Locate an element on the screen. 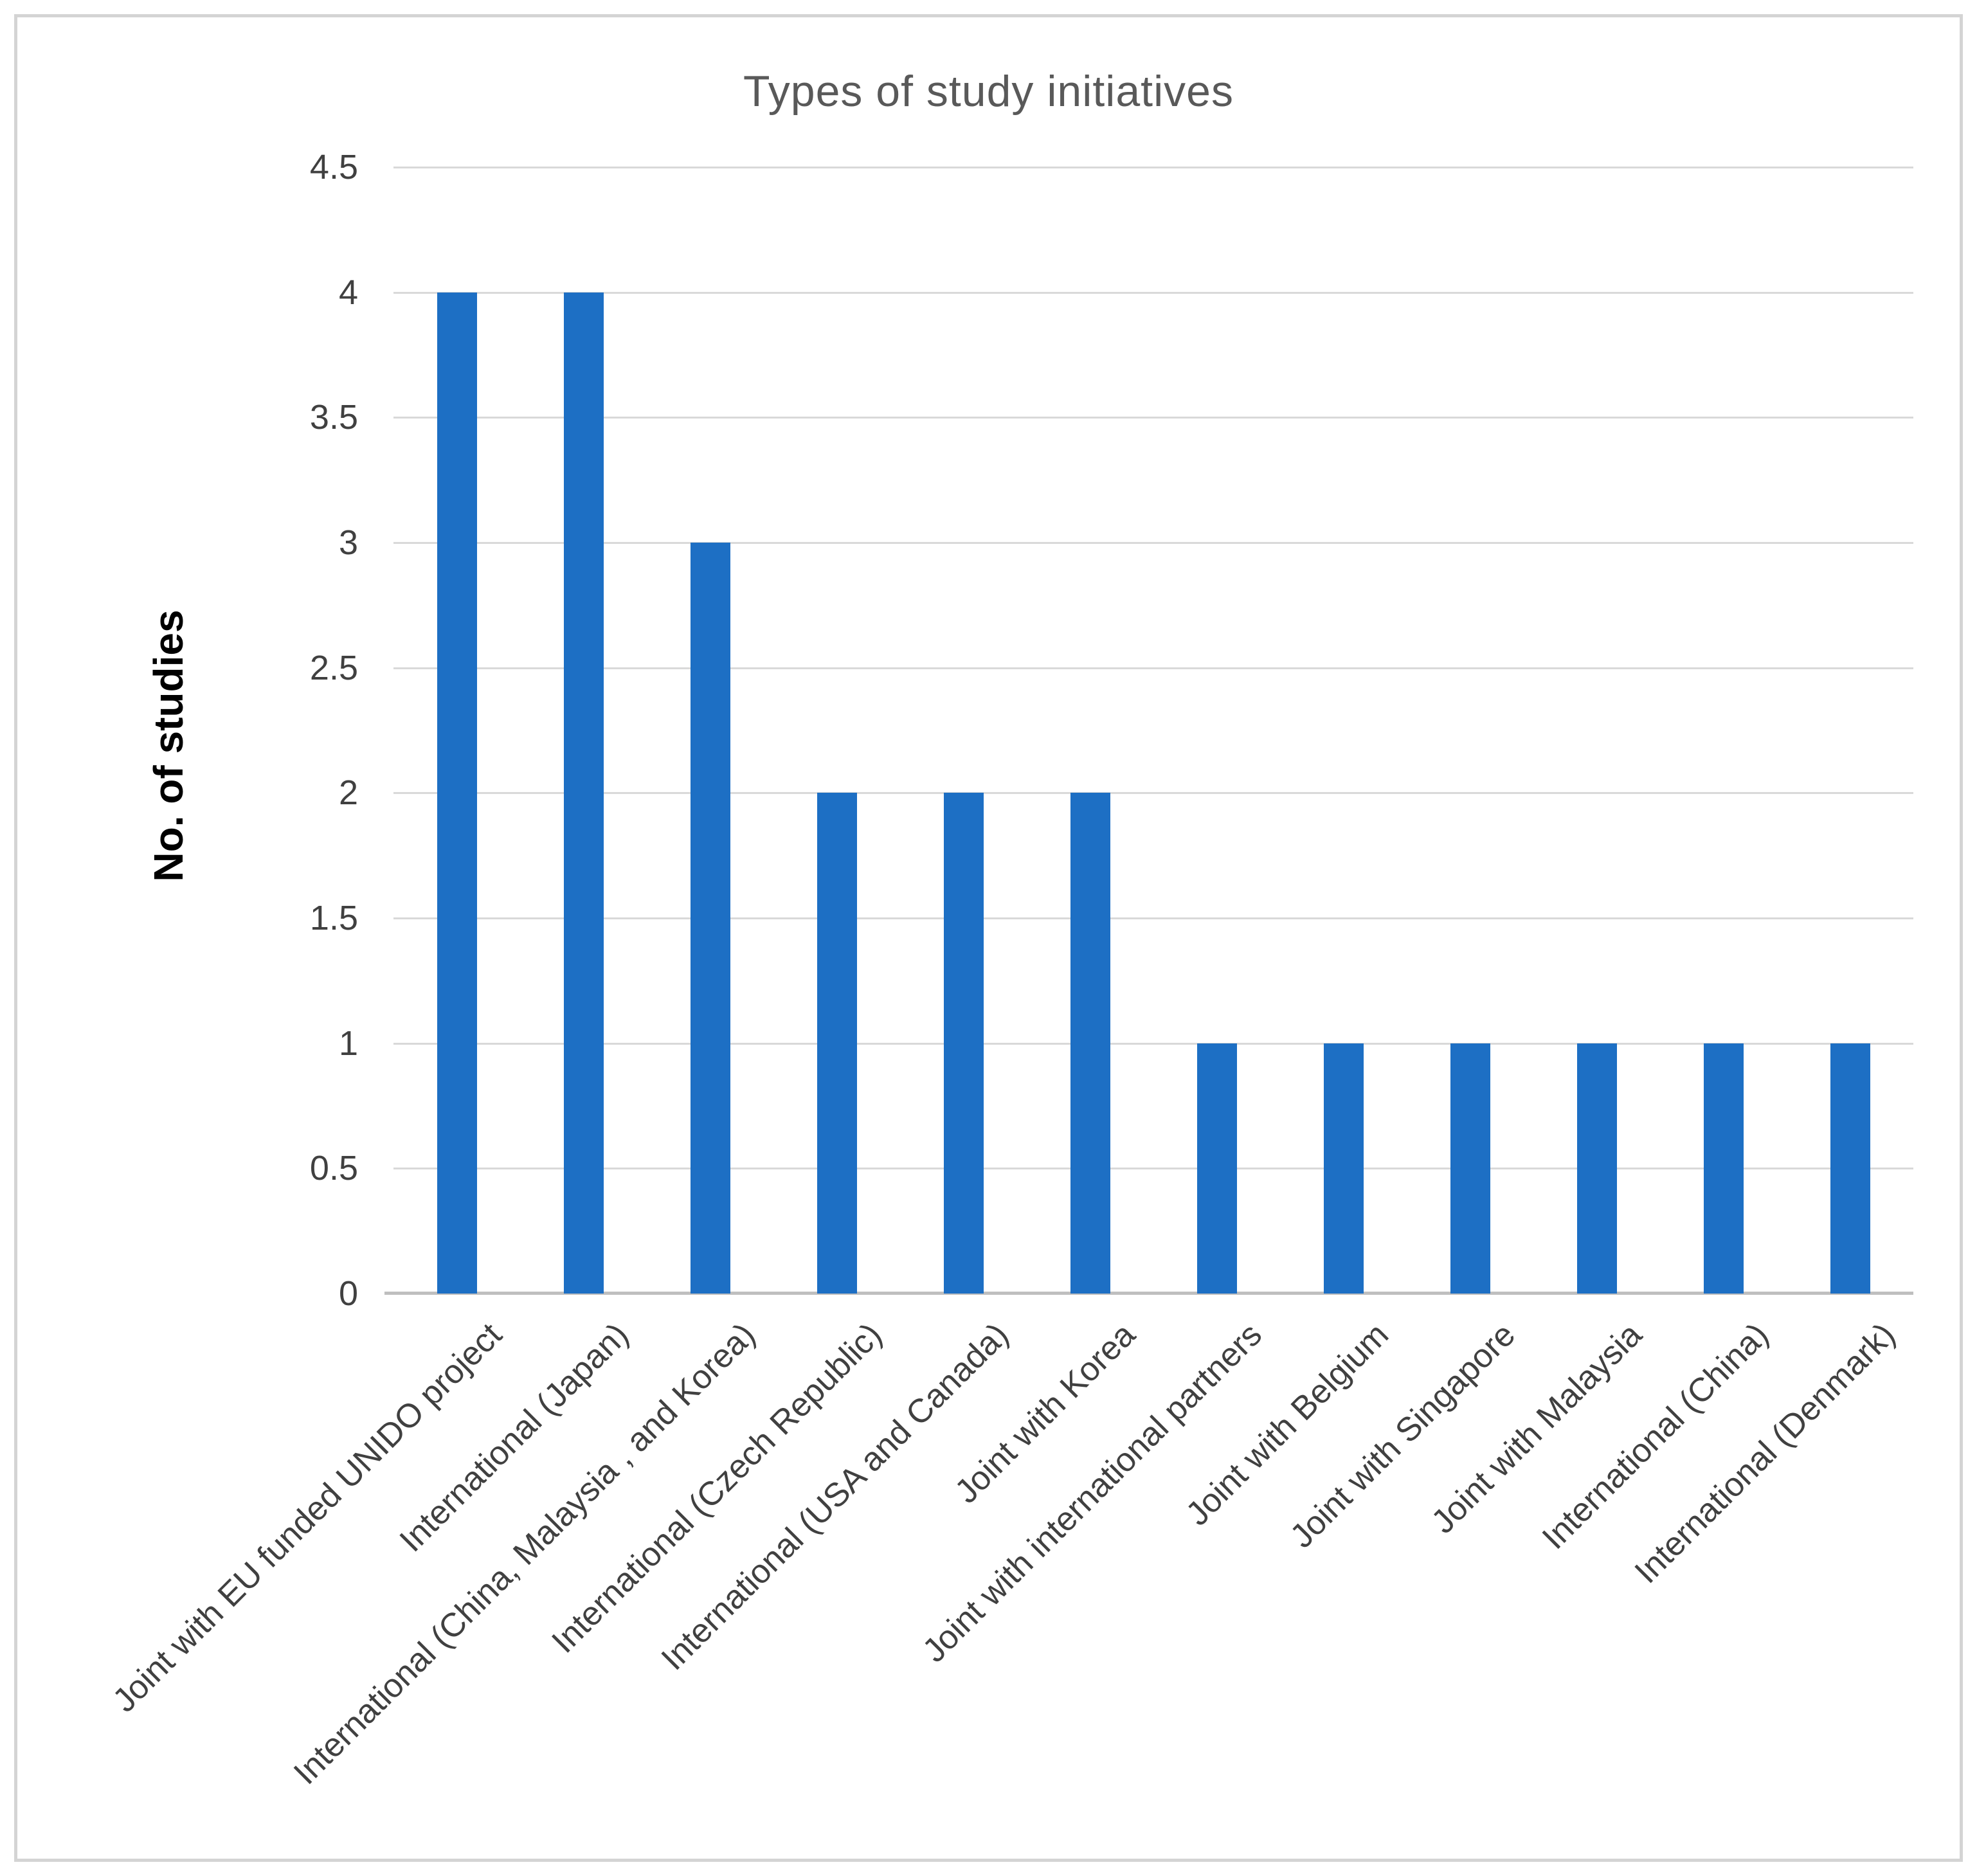 The height and width of the screenshot is (1876, 1977). y-tick-label: 1.5 is located at coordinates (333, 918).